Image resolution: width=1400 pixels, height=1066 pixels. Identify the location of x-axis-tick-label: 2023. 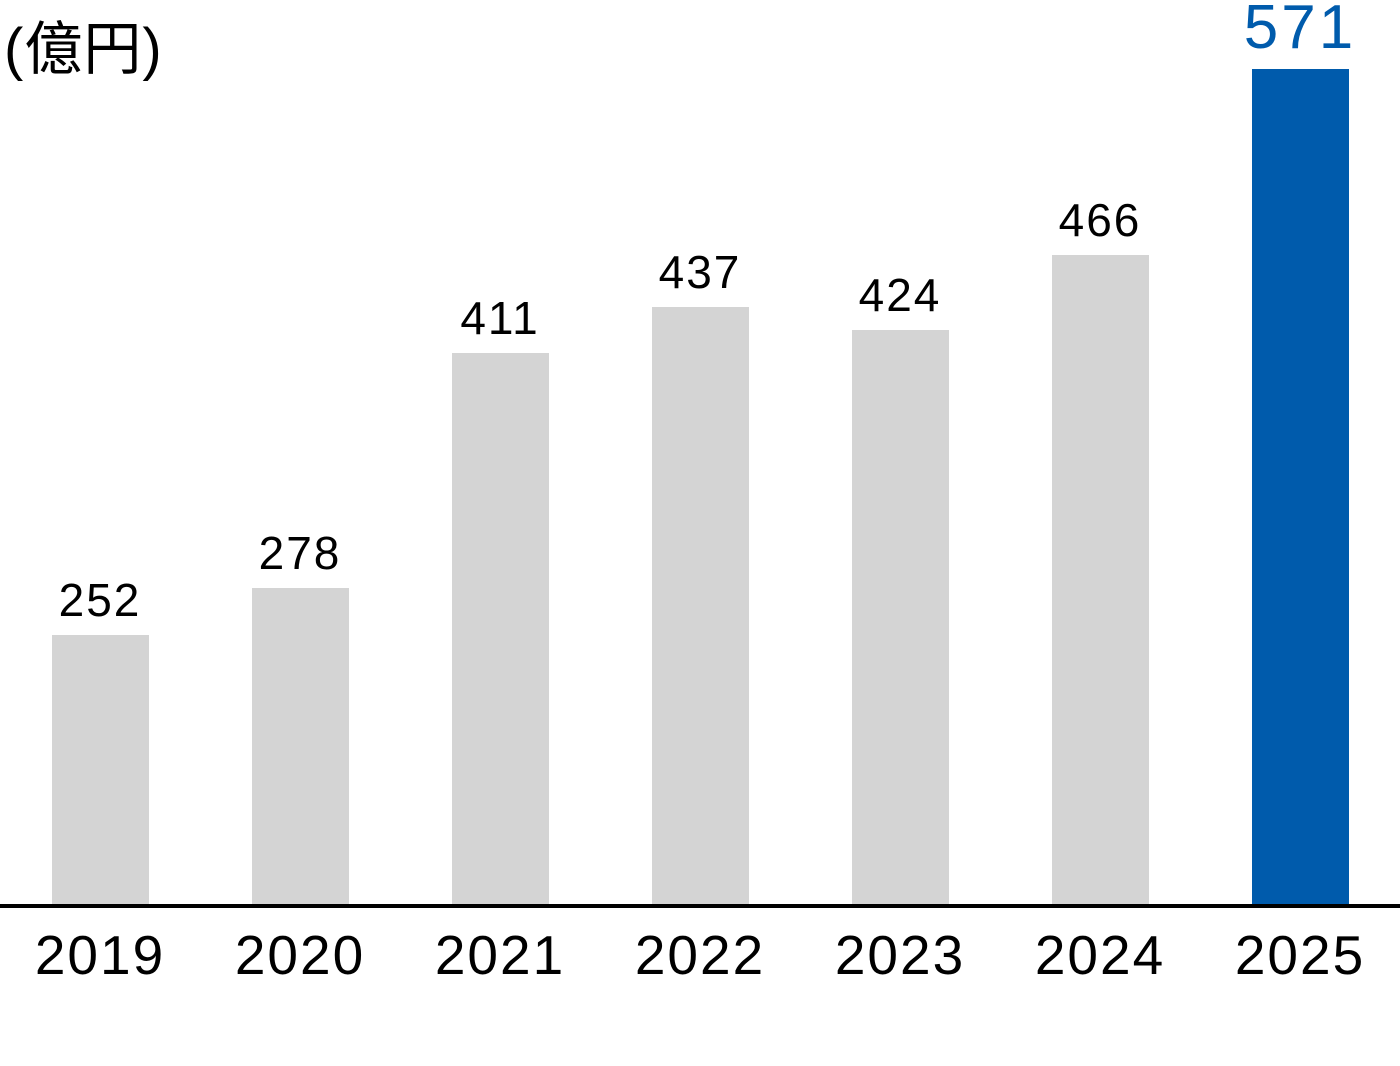
(900, 955).